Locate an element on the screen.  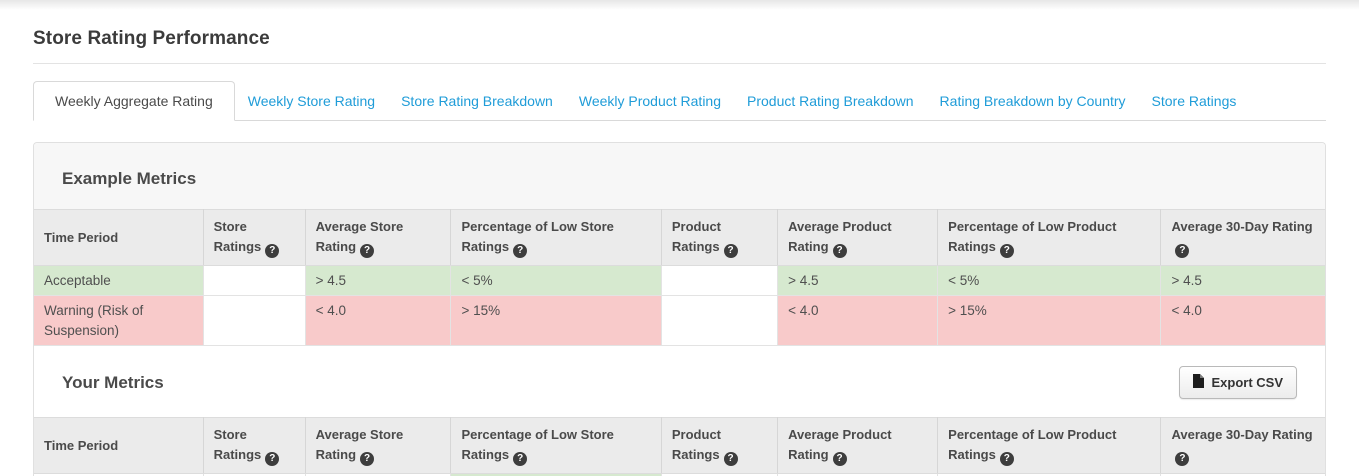
example-metrics-header: Example Metrics is located at coordinates (679, 176).